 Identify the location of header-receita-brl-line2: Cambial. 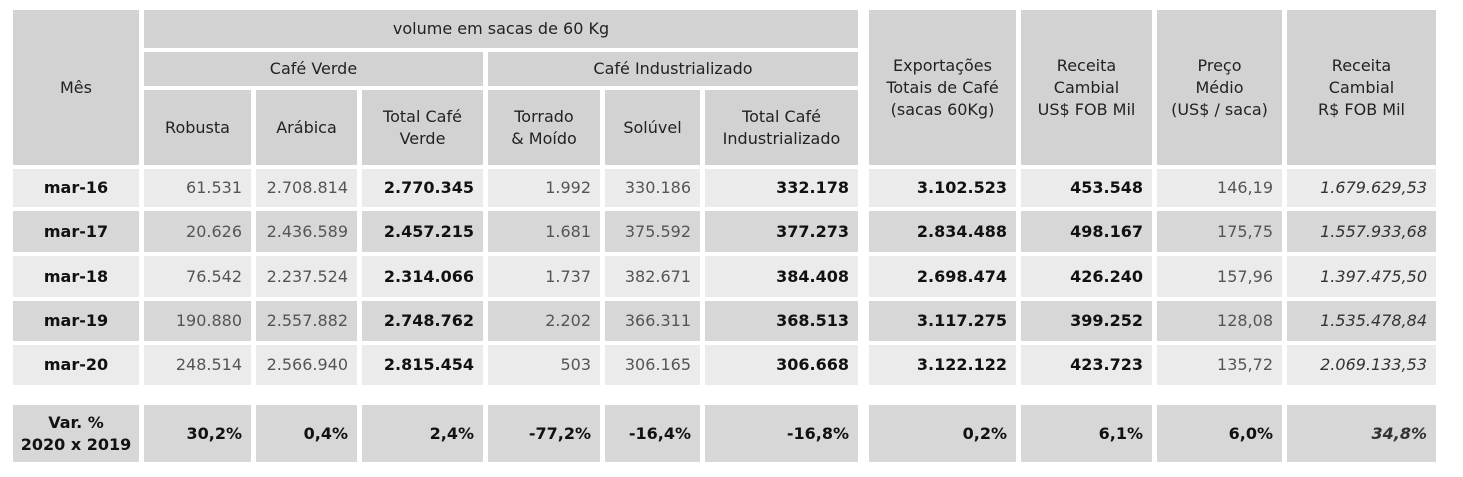
(1361, 87).